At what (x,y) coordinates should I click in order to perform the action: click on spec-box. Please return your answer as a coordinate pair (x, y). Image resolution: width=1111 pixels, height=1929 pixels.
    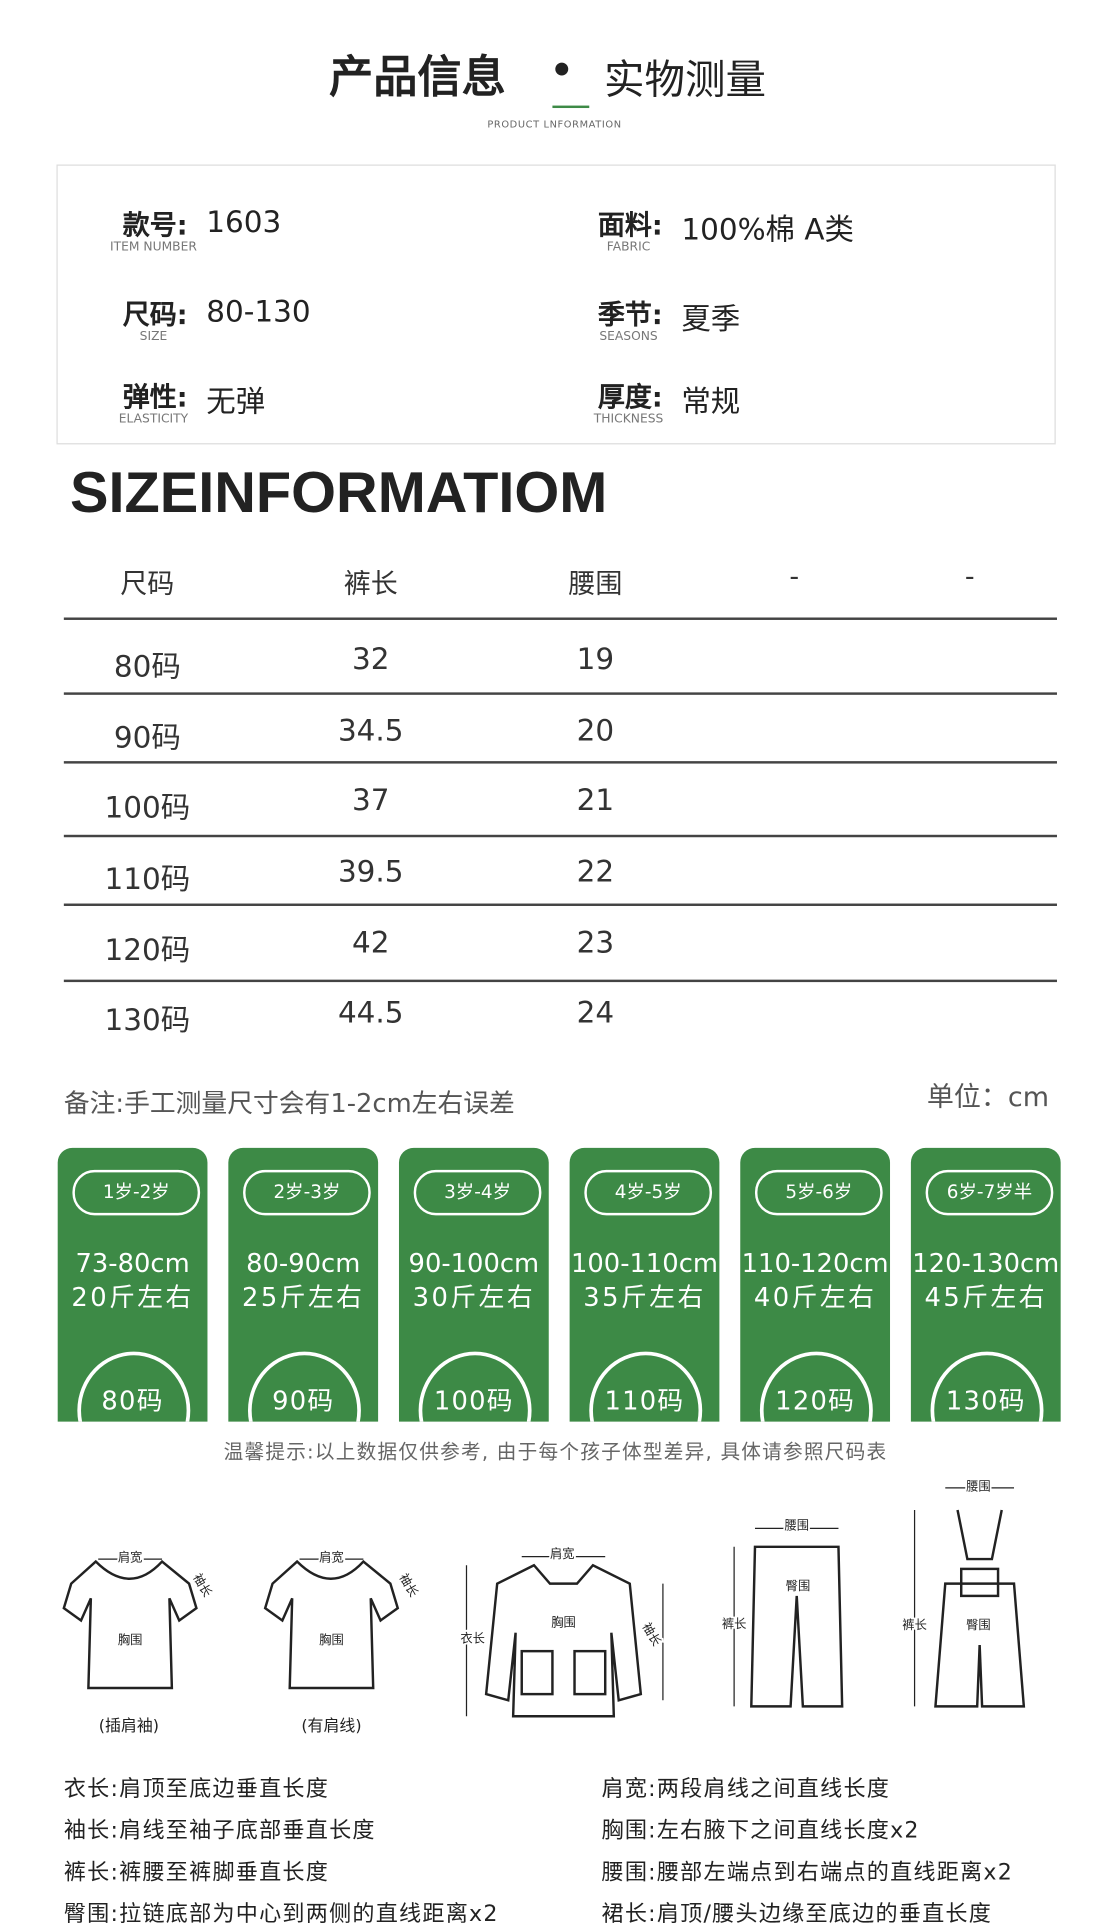
    Looking at the image, I should click on (556, 304).